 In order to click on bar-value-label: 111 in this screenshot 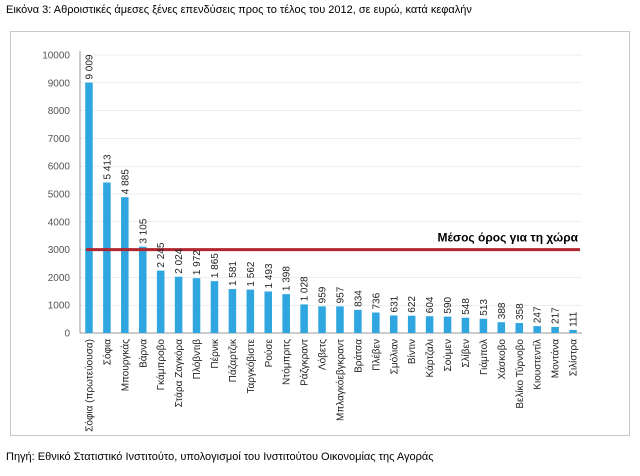, I will do `click(574, 319)`.